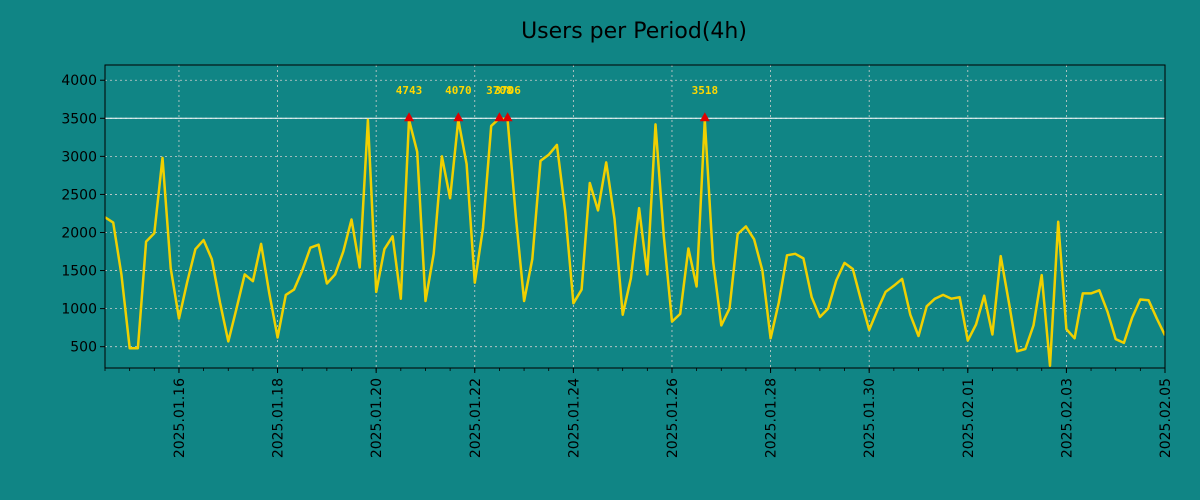 The image size is (1200, 500). What do you see at coordinates (458, 90) in the screenshot?
I see `peak-label: 4070` at bounding box center [458, 90].